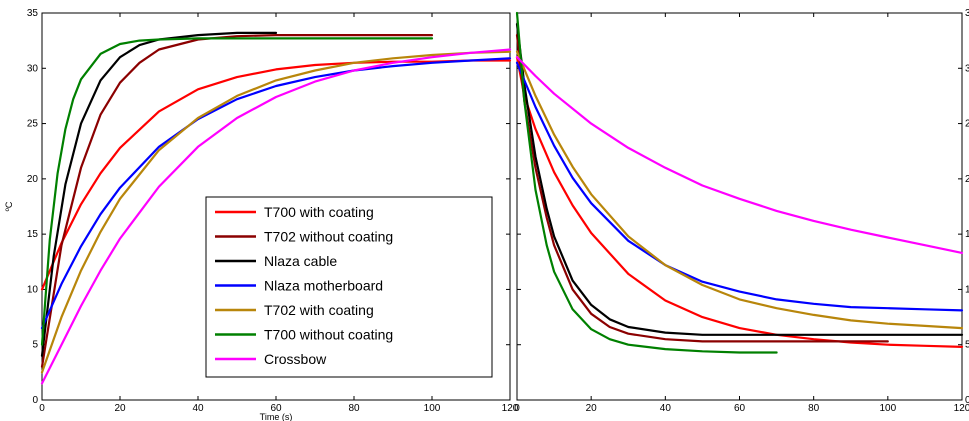  Describe the element at coordinates (967, 289) in the screenshot. I see `right-y-tick-label: 10` at that location.